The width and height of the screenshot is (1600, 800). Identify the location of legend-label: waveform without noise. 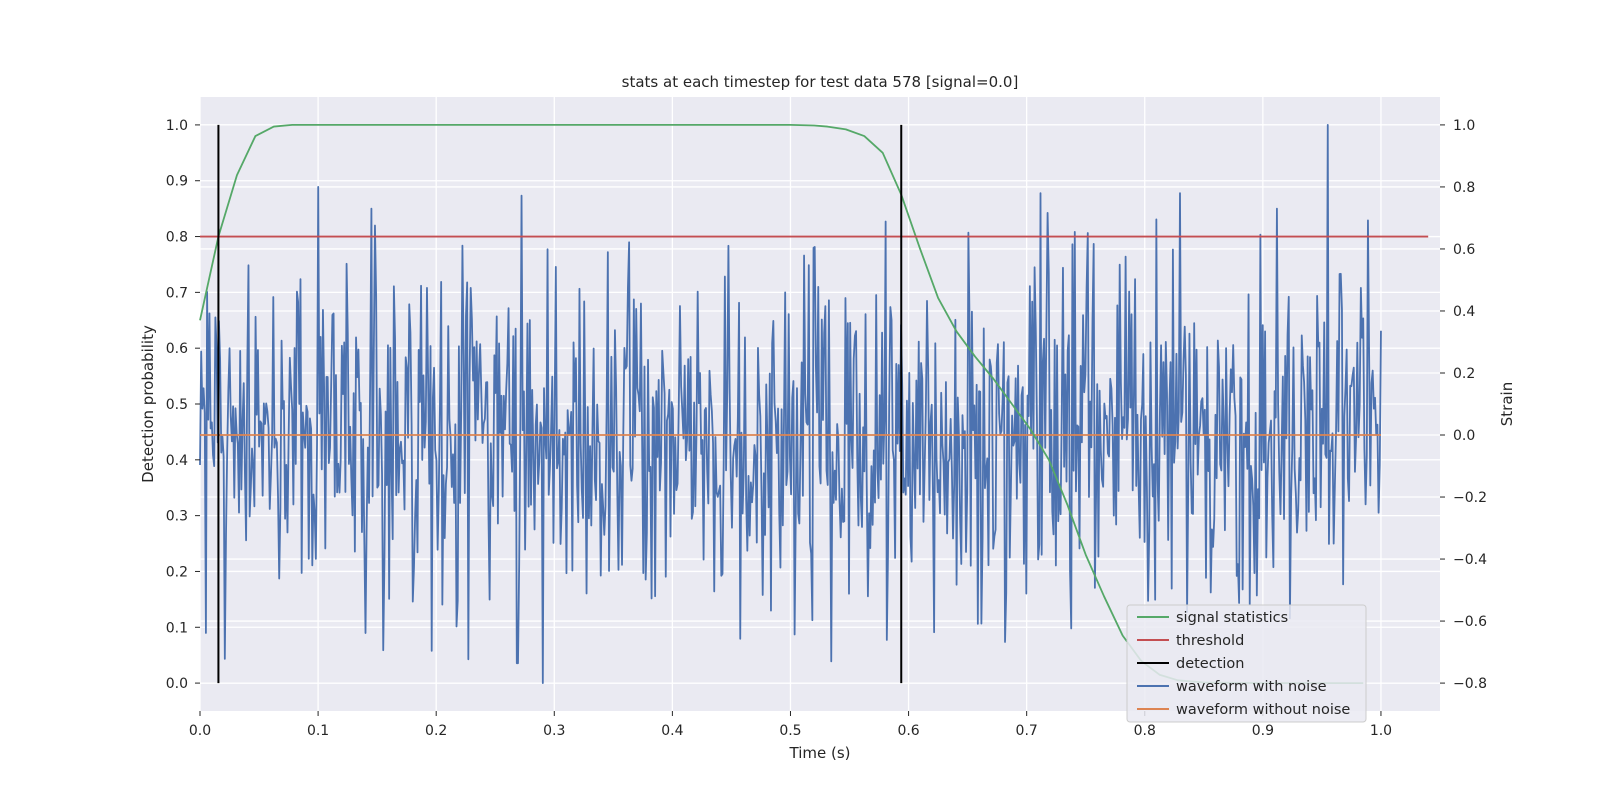
(1263, 710).